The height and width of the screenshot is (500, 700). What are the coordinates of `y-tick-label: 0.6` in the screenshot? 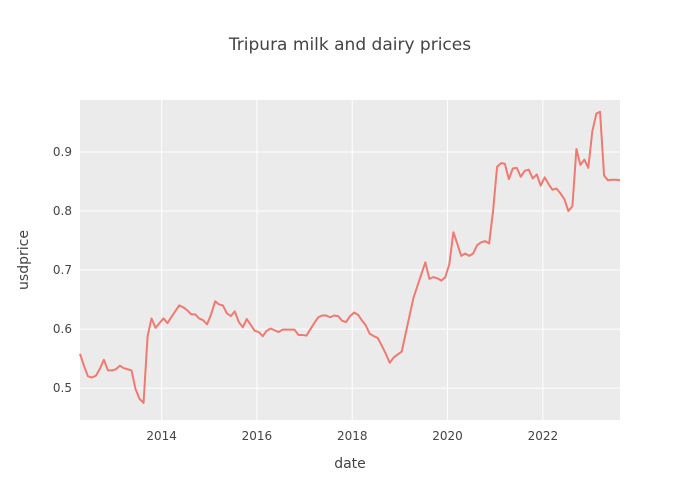 It's located at (62, 329).